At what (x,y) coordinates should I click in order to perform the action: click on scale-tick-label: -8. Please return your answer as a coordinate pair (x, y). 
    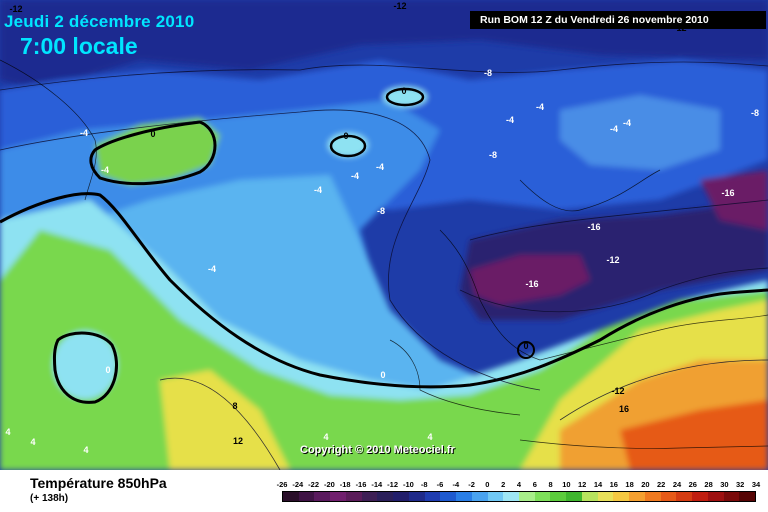
    Looking at the image, I should click on (424, 484).